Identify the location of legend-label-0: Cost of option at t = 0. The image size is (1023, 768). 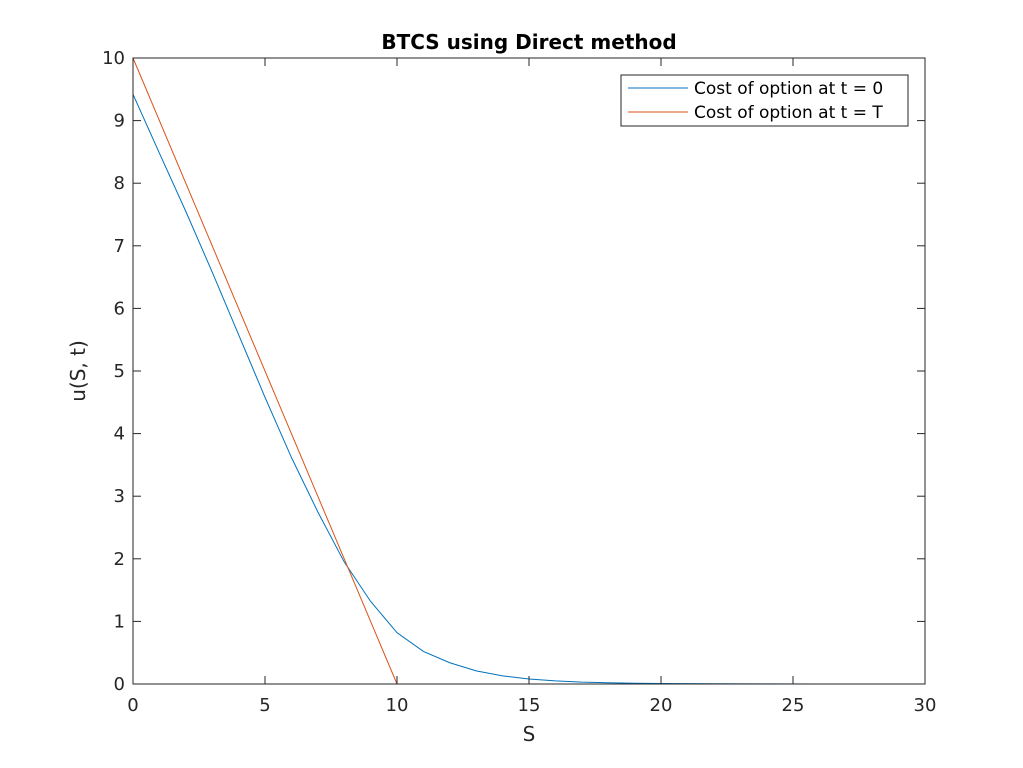
(788, 89).